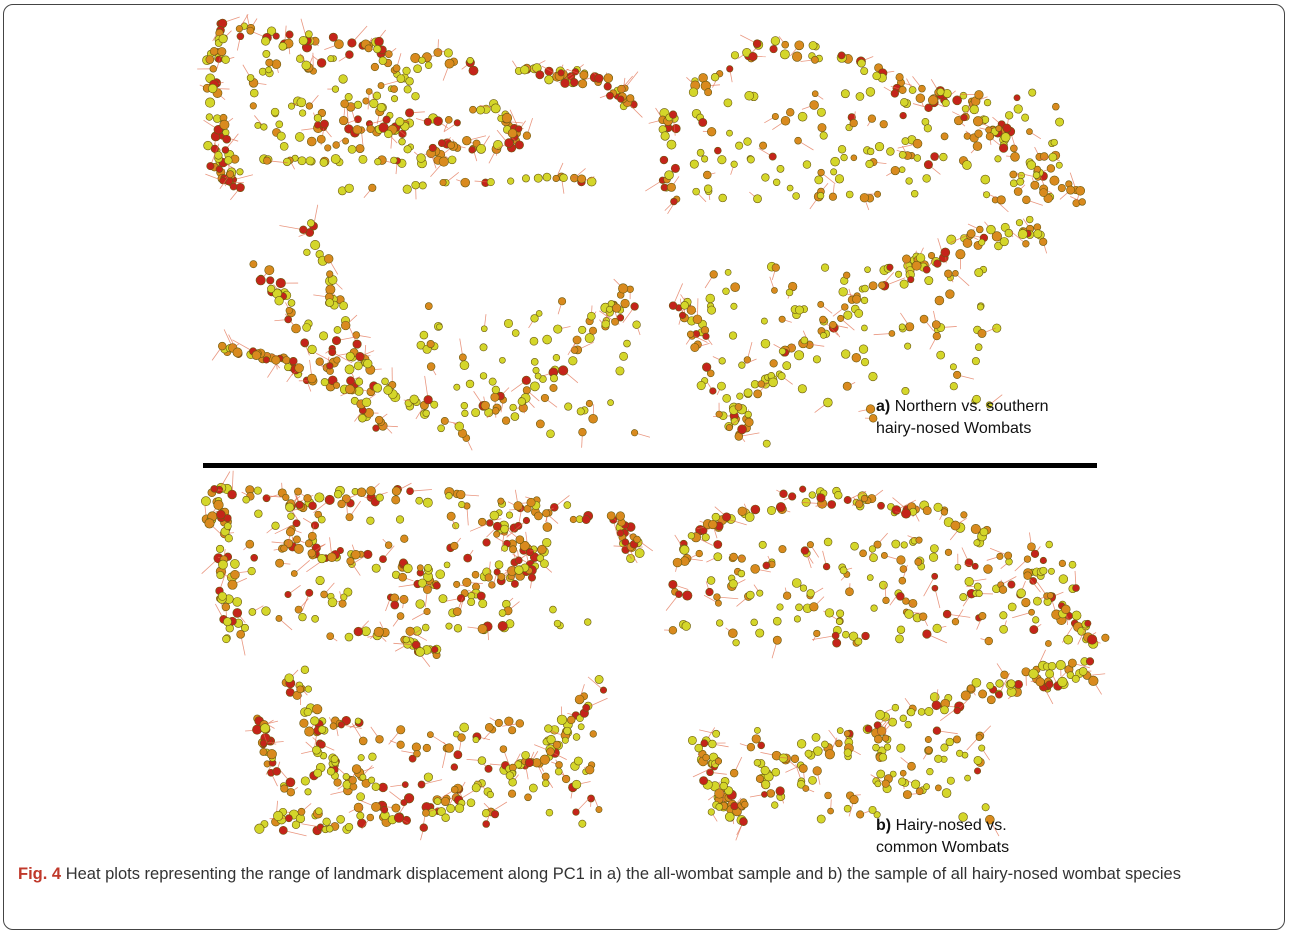  Describe the element at coordinates (971, 406) in the screenshot. I see `panel-a-line1: Northern vs. southern` at that location.